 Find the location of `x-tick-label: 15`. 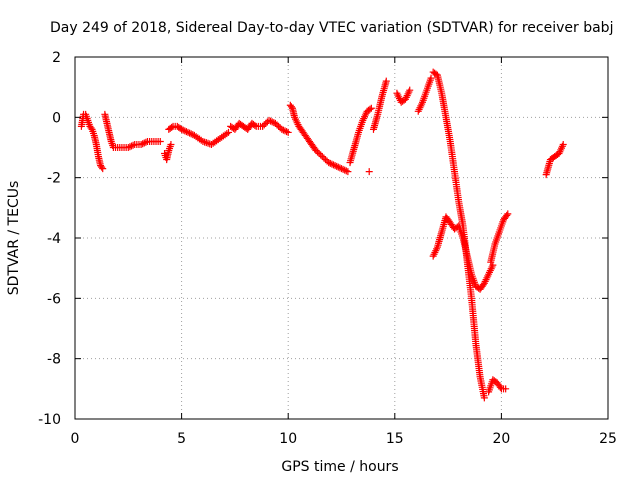

x-tick-label: 15 is located at coordinates (395, 439).